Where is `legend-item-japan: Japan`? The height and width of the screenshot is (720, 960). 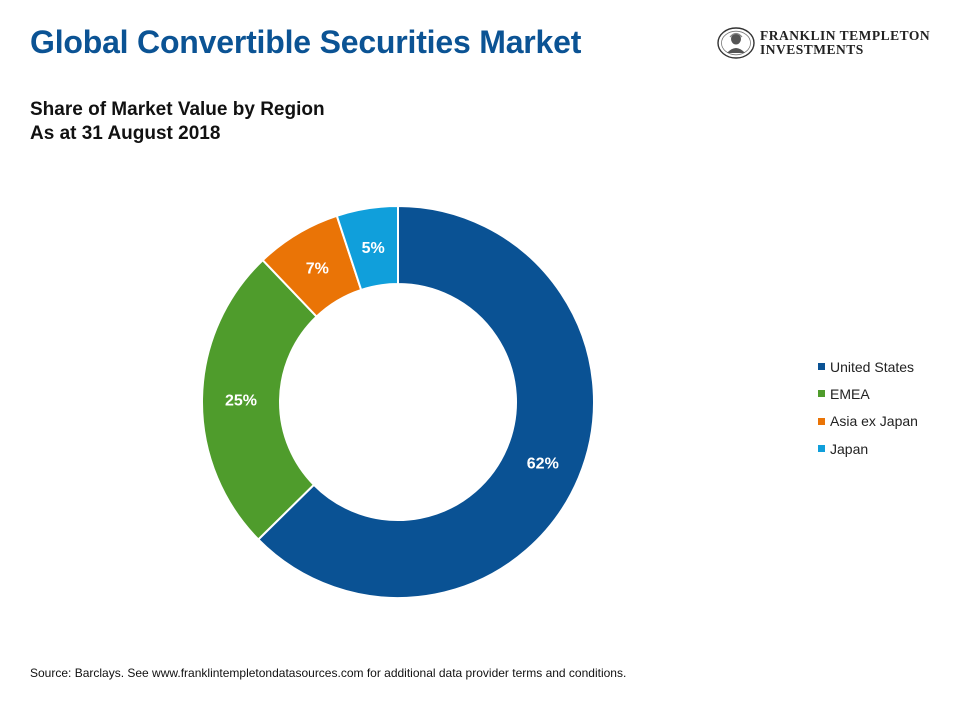 legend-item-japan: Japan is located at coordinates (868, 448).